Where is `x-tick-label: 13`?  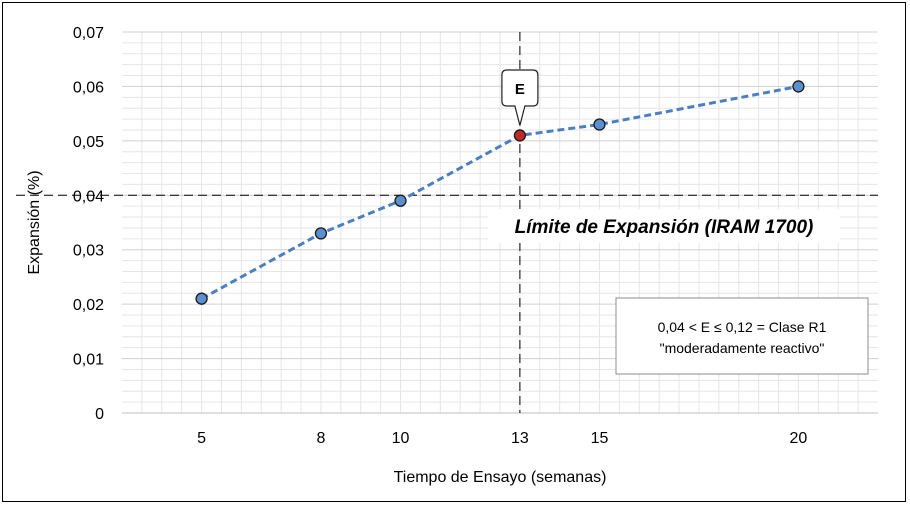
x-tick-label: 13 is located at coordinates (520, 438).